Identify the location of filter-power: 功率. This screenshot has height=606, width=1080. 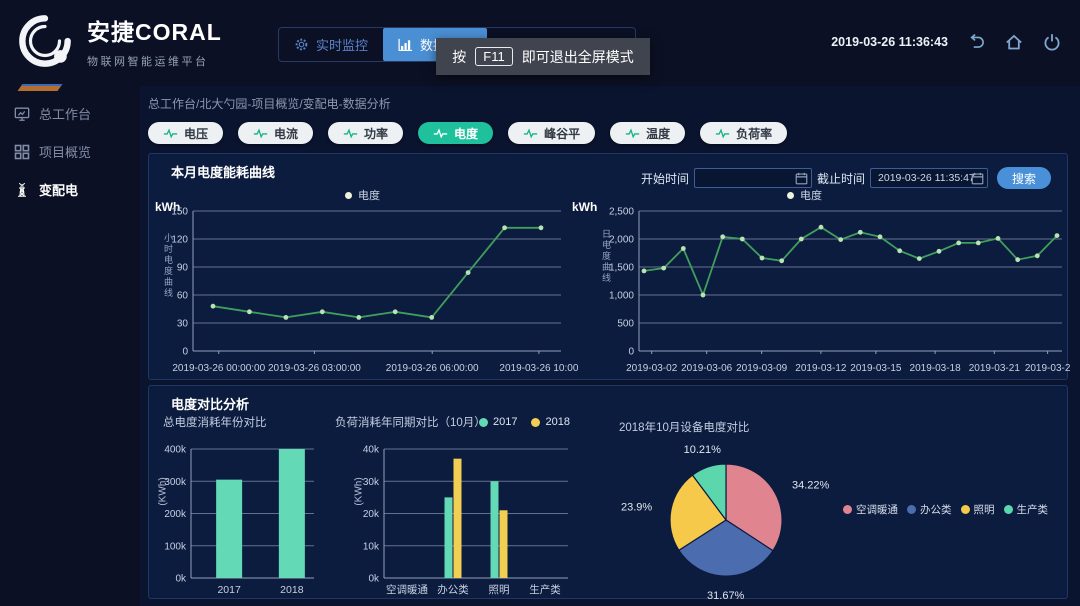
(366, 133).